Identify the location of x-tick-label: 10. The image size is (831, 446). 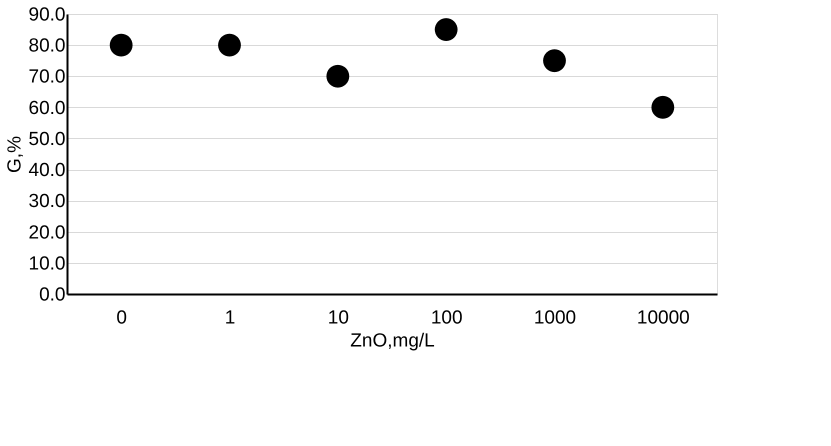
(338, 318).